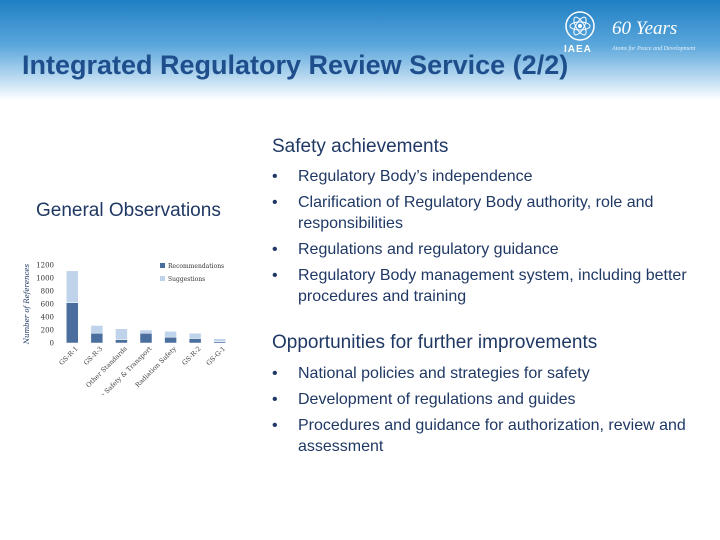 This screenshot has width=720, height=540. Describe the element at coordinates (478, 176) in the screenshot. I see `list-item: Regulatory Body’s independence` at that location.